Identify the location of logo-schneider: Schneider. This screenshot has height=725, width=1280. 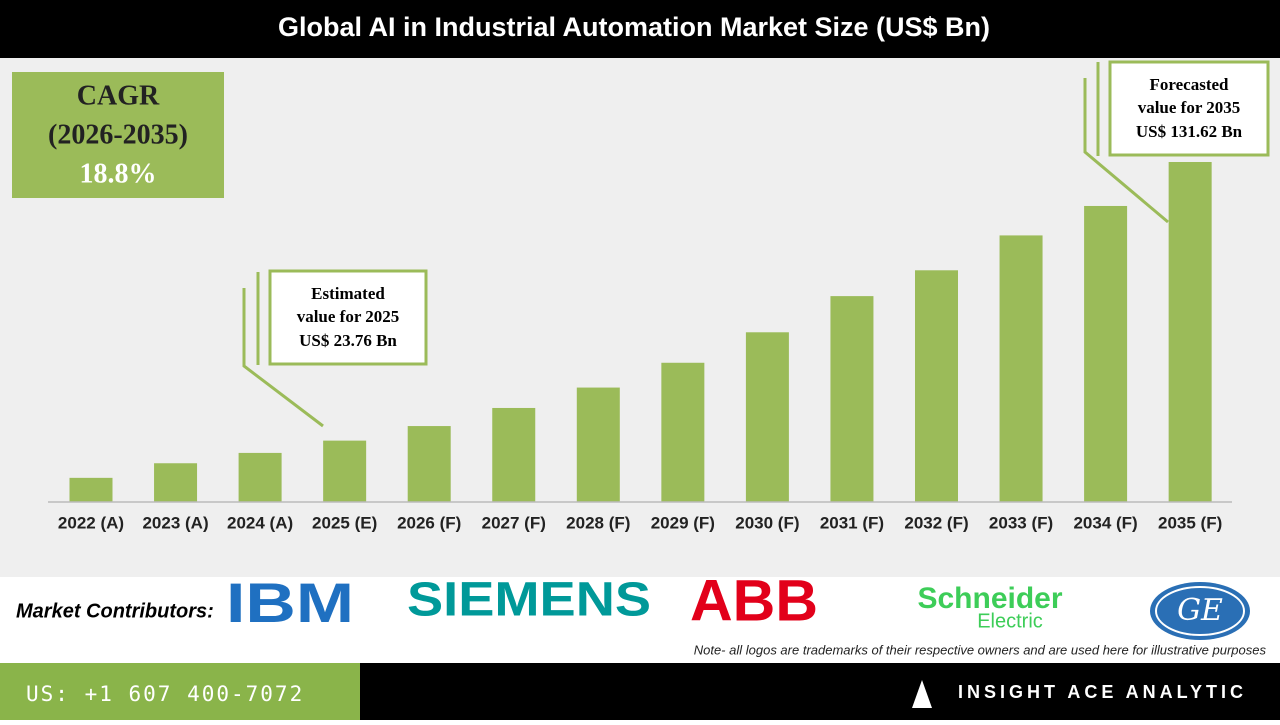
(989, 598).